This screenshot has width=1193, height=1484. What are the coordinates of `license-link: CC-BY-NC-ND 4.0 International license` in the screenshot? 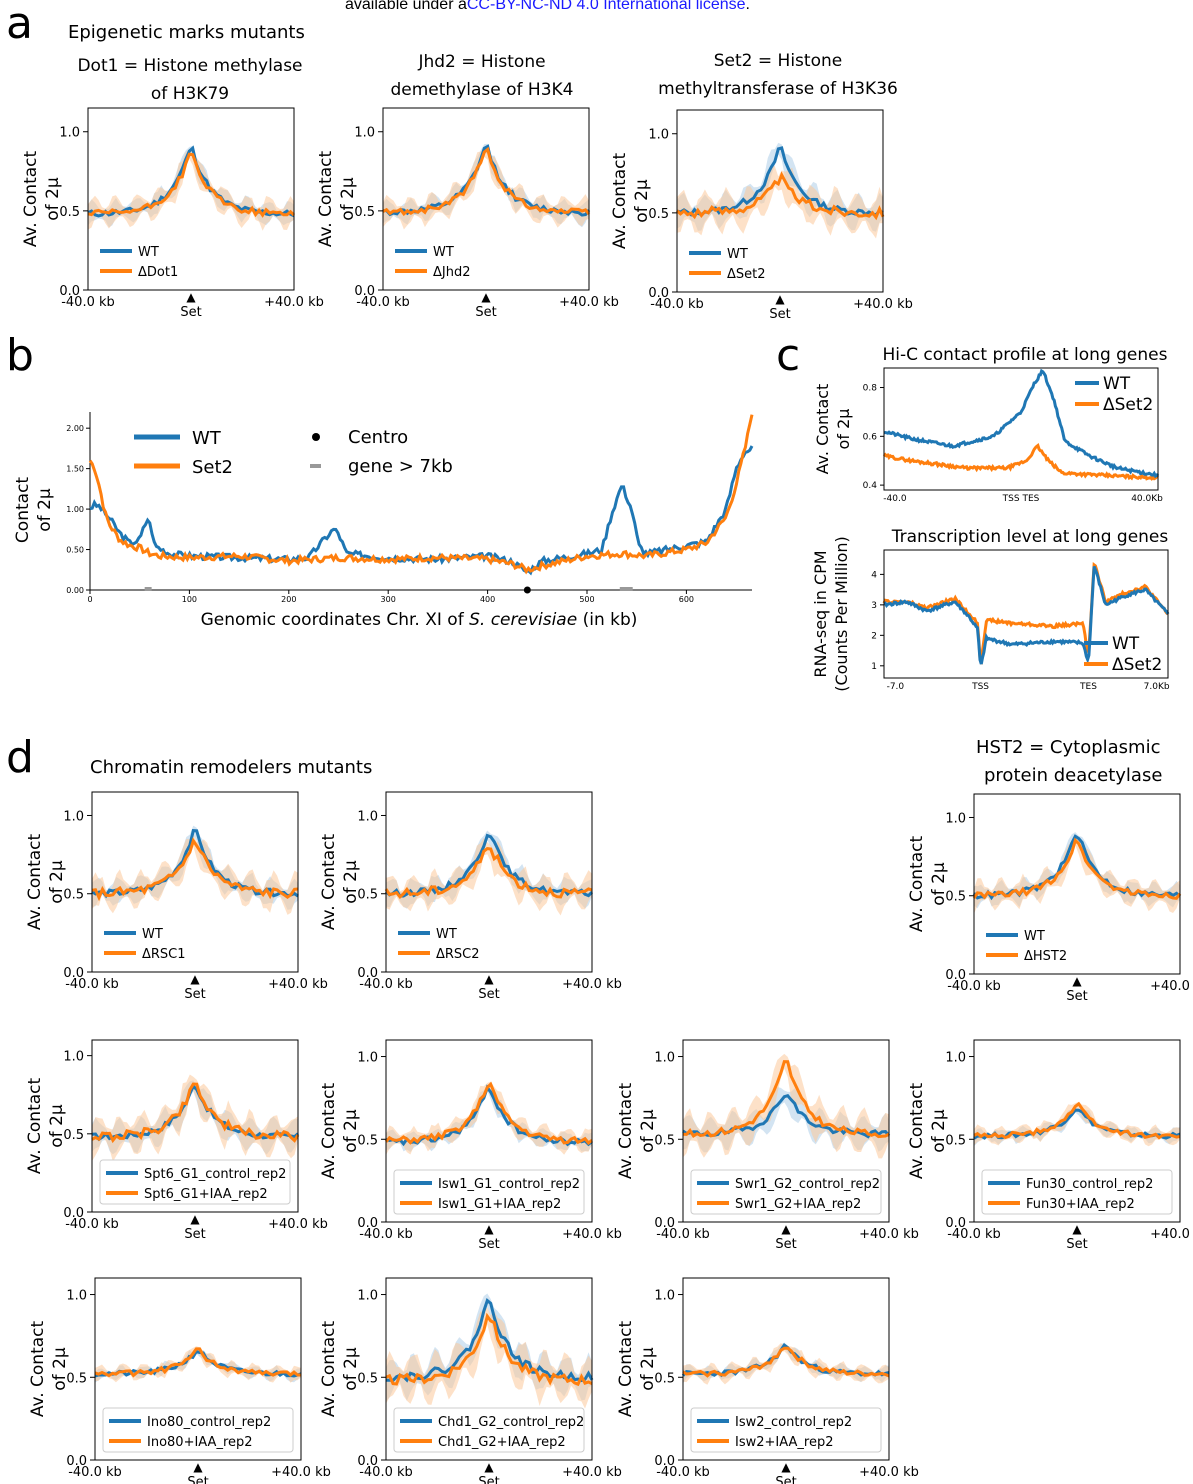 It's located at (606, 6).